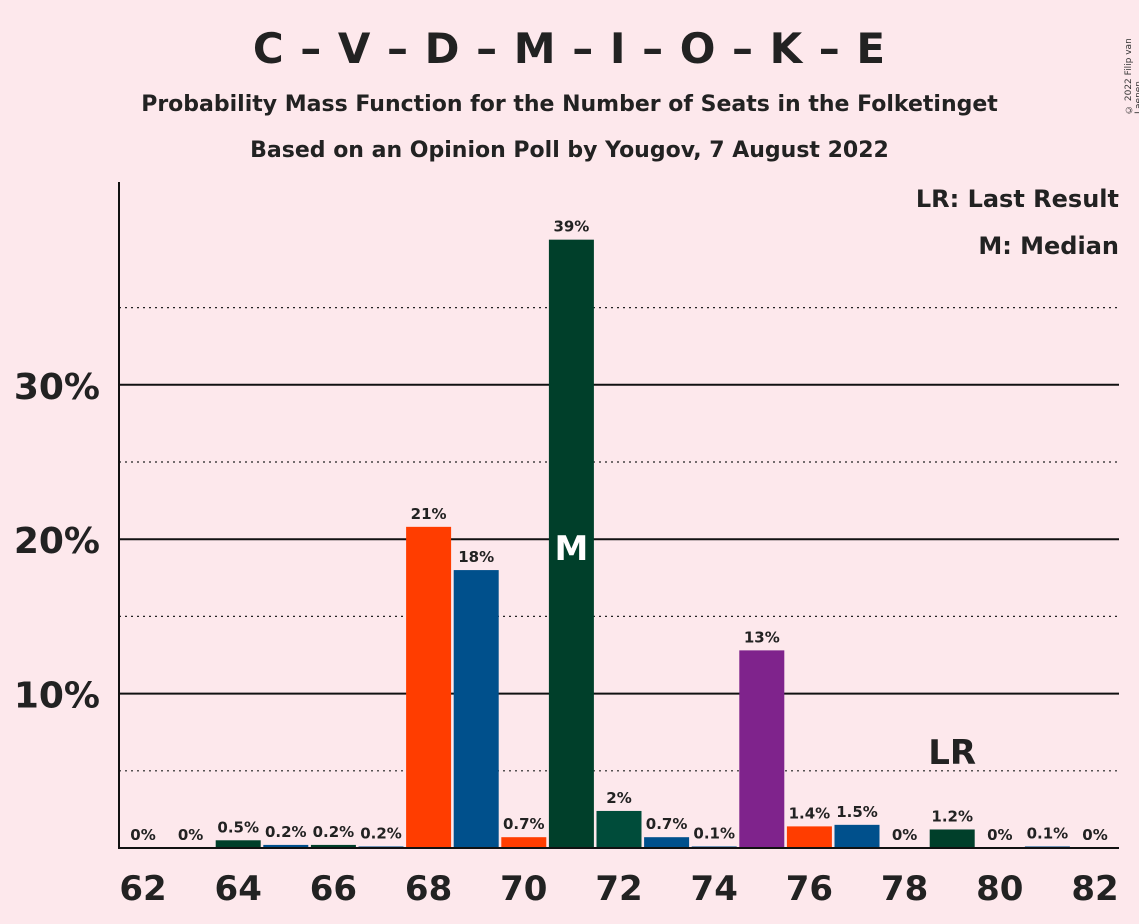  What do you see at coordinates (523, 889) in the screenshot?
I see `x-tick-label: 70` at bounding box center [523, 889].